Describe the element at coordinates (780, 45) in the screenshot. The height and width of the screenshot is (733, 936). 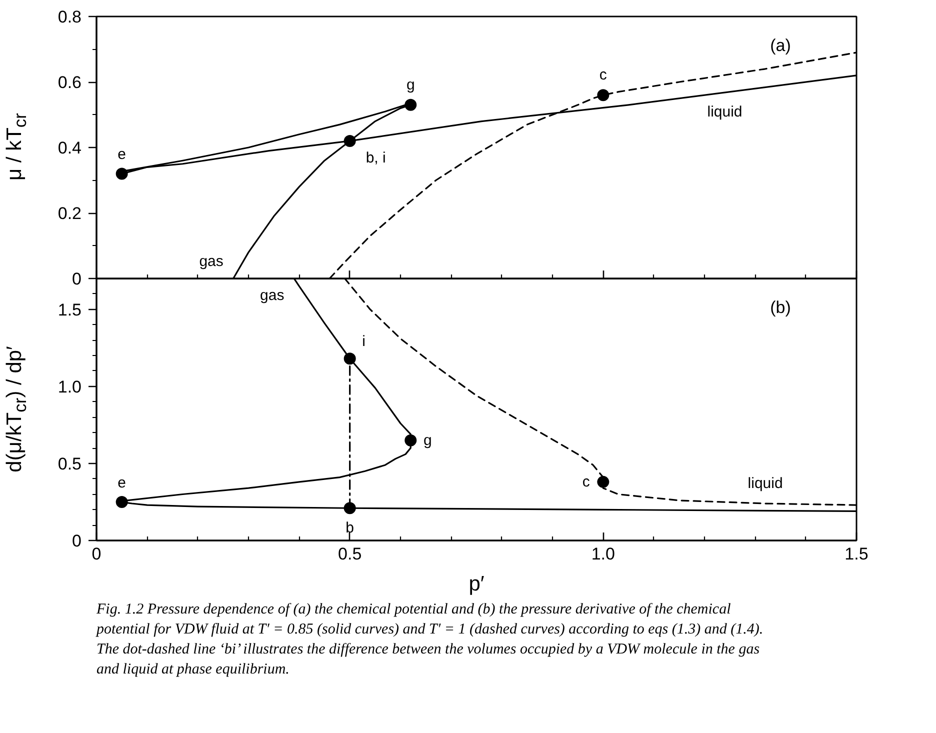
I see `text: (a)` at that location.